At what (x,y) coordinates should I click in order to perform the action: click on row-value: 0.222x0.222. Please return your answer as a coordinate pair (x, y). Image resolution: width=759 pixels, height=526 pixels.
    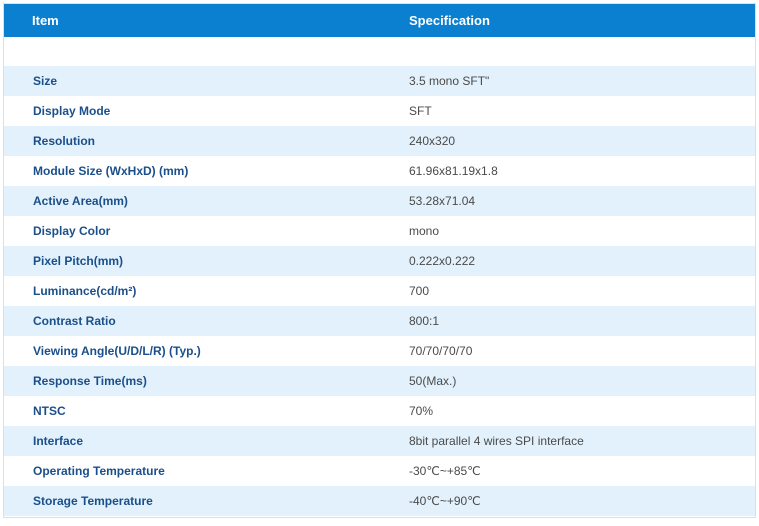
    Looking at the image, I should click on (442, 261).